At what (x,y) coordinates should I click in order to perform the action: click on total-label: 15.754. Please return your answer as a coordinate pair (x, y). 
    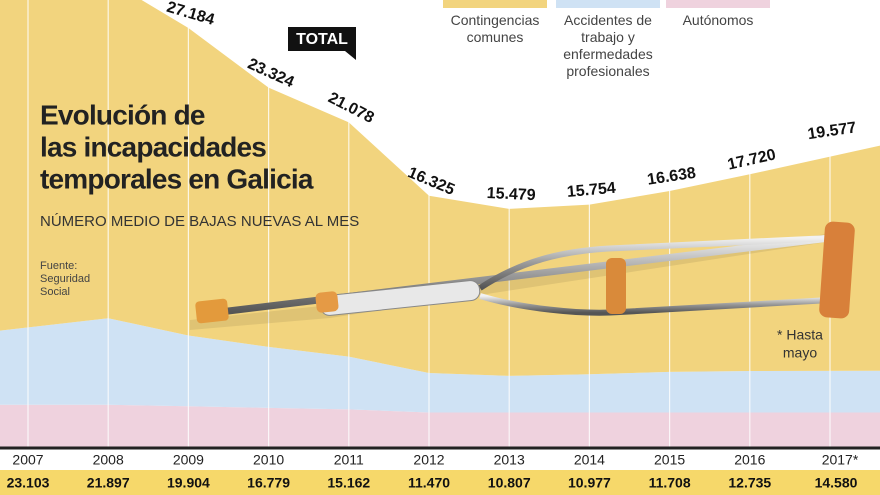
    Looking at the image, I should click on (591, 190).